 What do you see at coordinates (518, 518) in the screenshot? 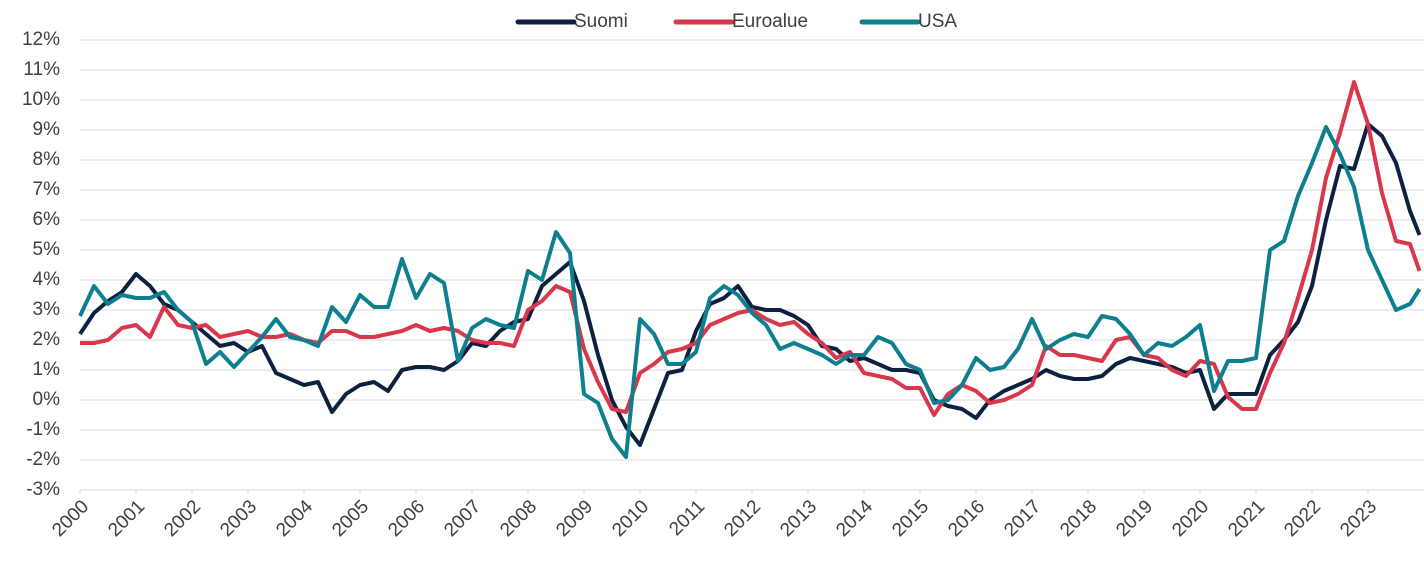
I see `x-tick-label: 2008` at bounding box center [518, 518].